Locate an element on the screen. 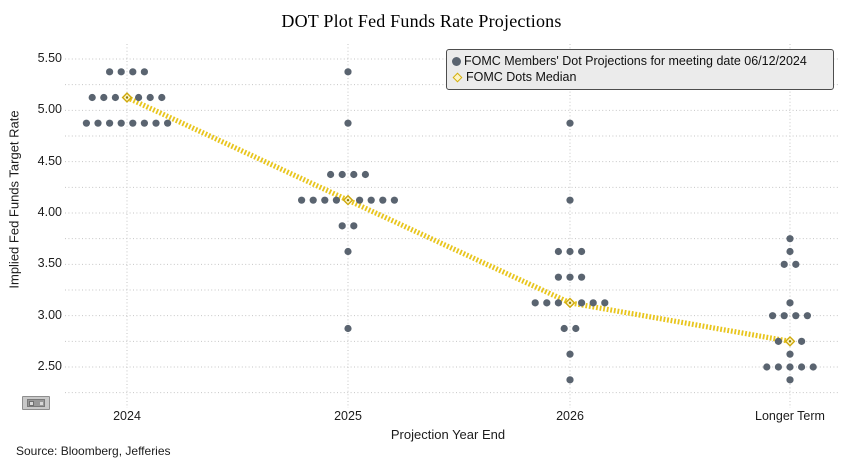 This screenshot has height=469, width=843. y-tick-label: 3.50 is located at coordinates (49, 263).